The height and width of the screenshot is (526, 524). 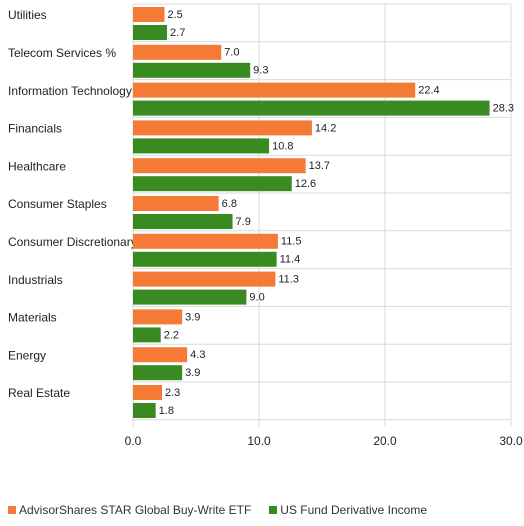 I want to click on category-label-3: Financials, so click(x=35, y=129).